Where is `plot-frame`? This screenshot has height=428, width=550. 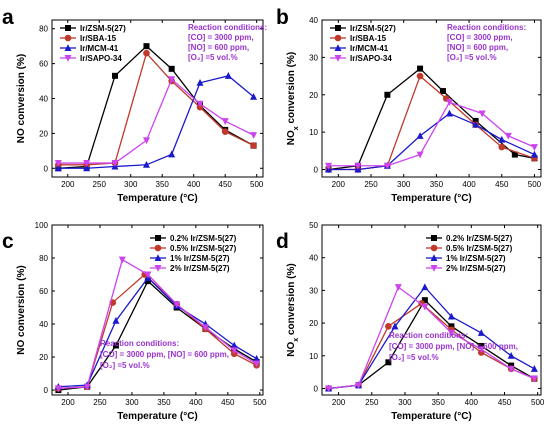 plot-frame is located at coordinates (431, 98).